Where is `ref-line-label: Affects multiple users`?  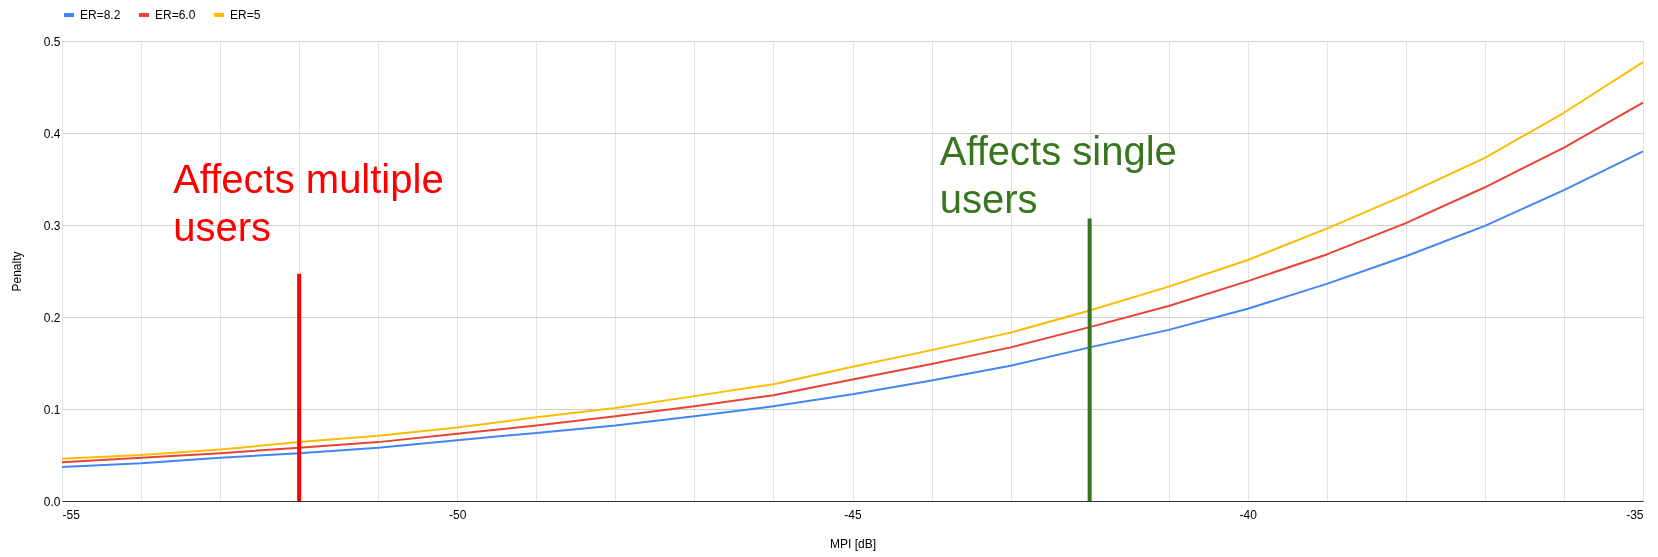 ref-line-label: Affects multiple users is located at coordinates (308, 202).